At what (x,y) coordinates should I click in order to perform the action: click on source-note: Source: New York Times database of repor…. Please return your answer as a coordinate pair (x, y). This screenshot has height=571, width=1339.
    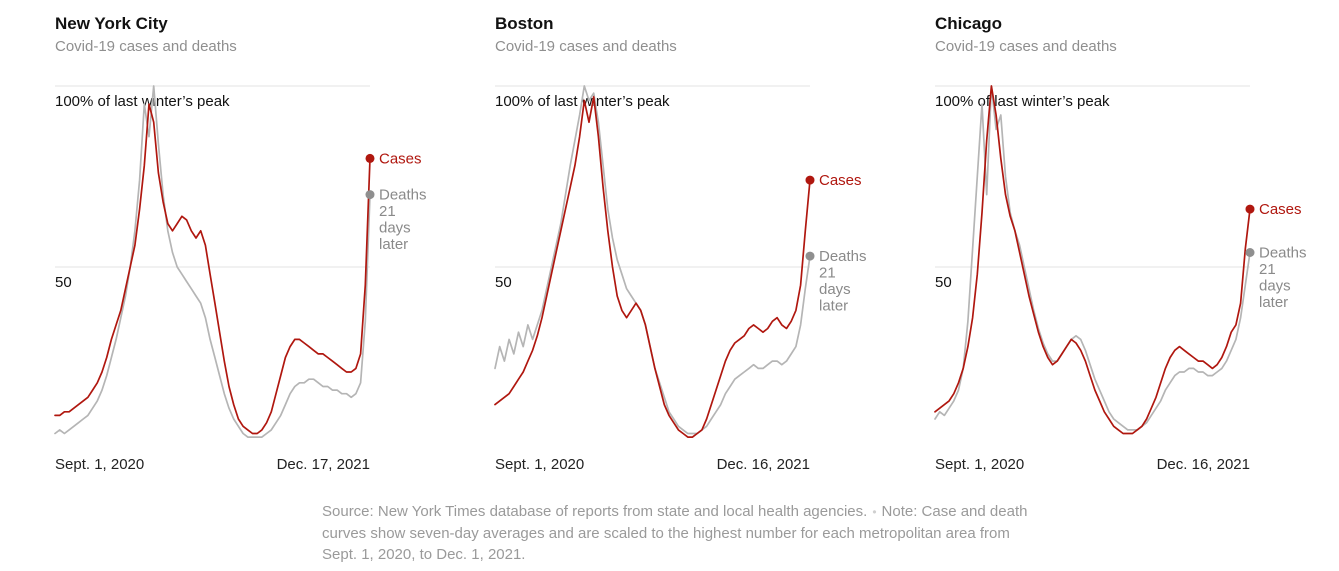
    Looking at the image, I should click on (595, 511).